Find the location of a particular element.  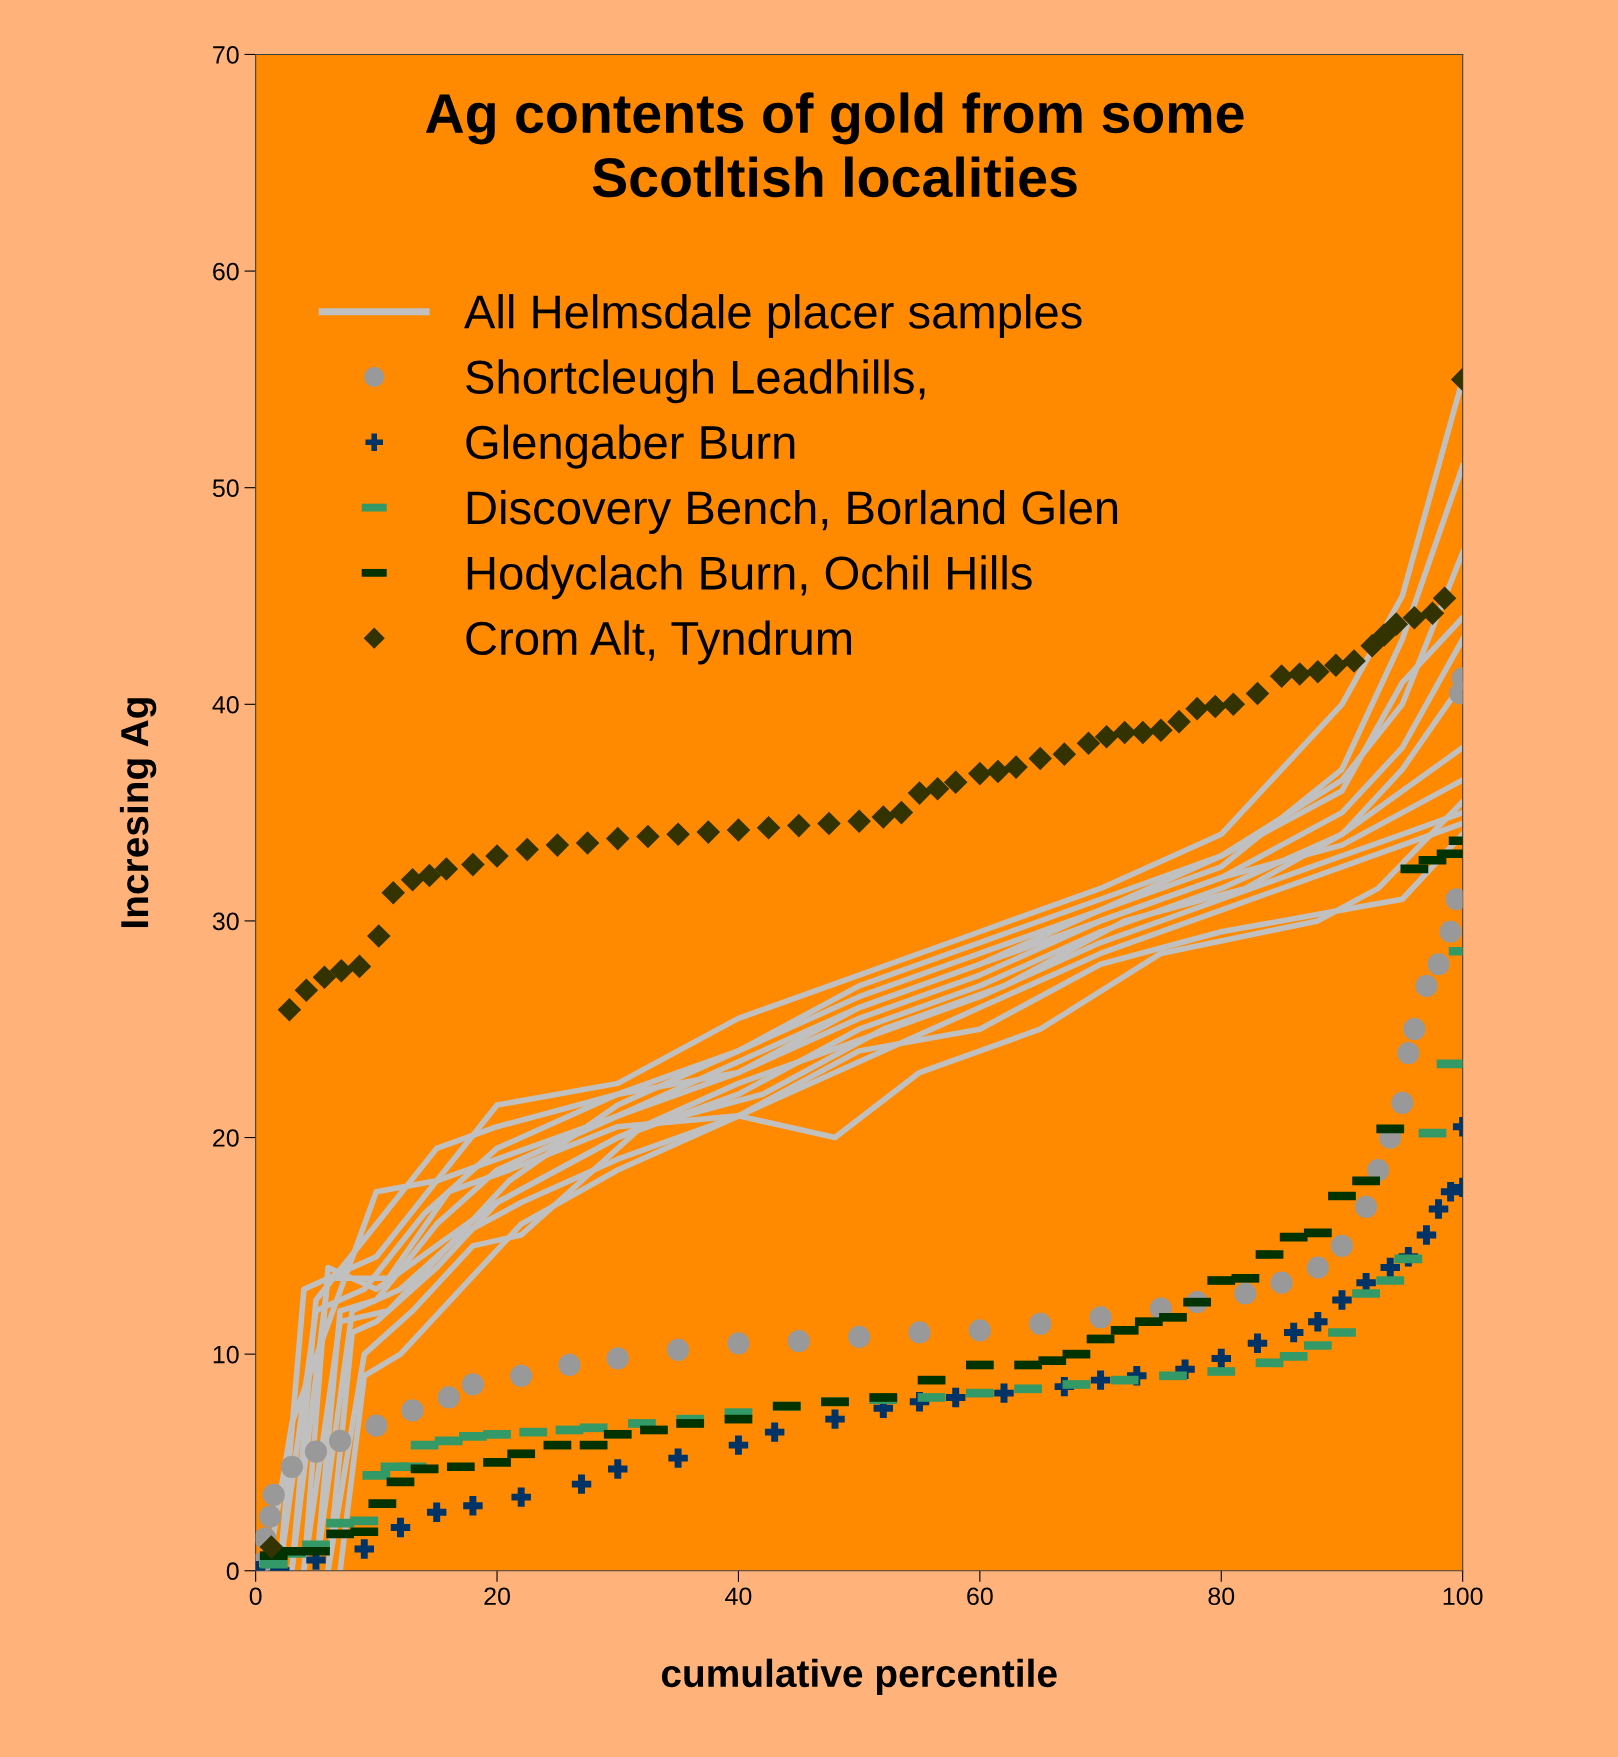

y-tick-label: 40 is located at coordinates (225, 704).